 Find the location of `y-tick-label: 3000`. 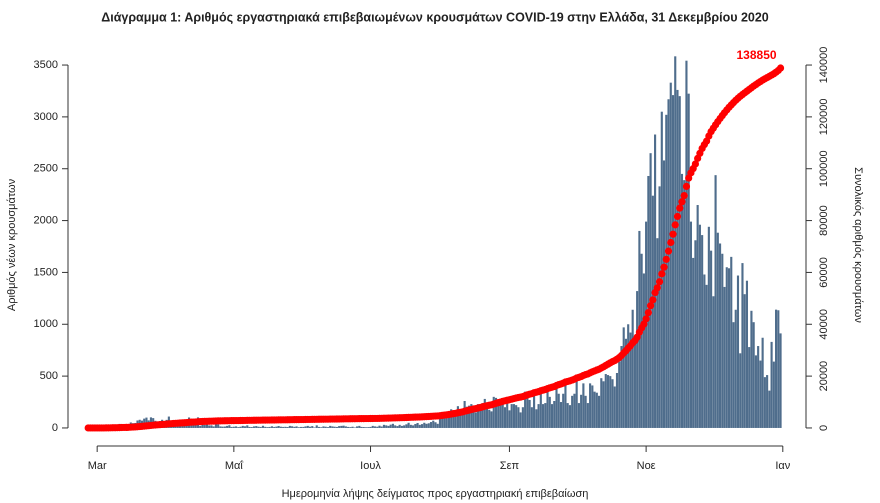

y-tick-label: 3000 is located at coordinates (46, 117).